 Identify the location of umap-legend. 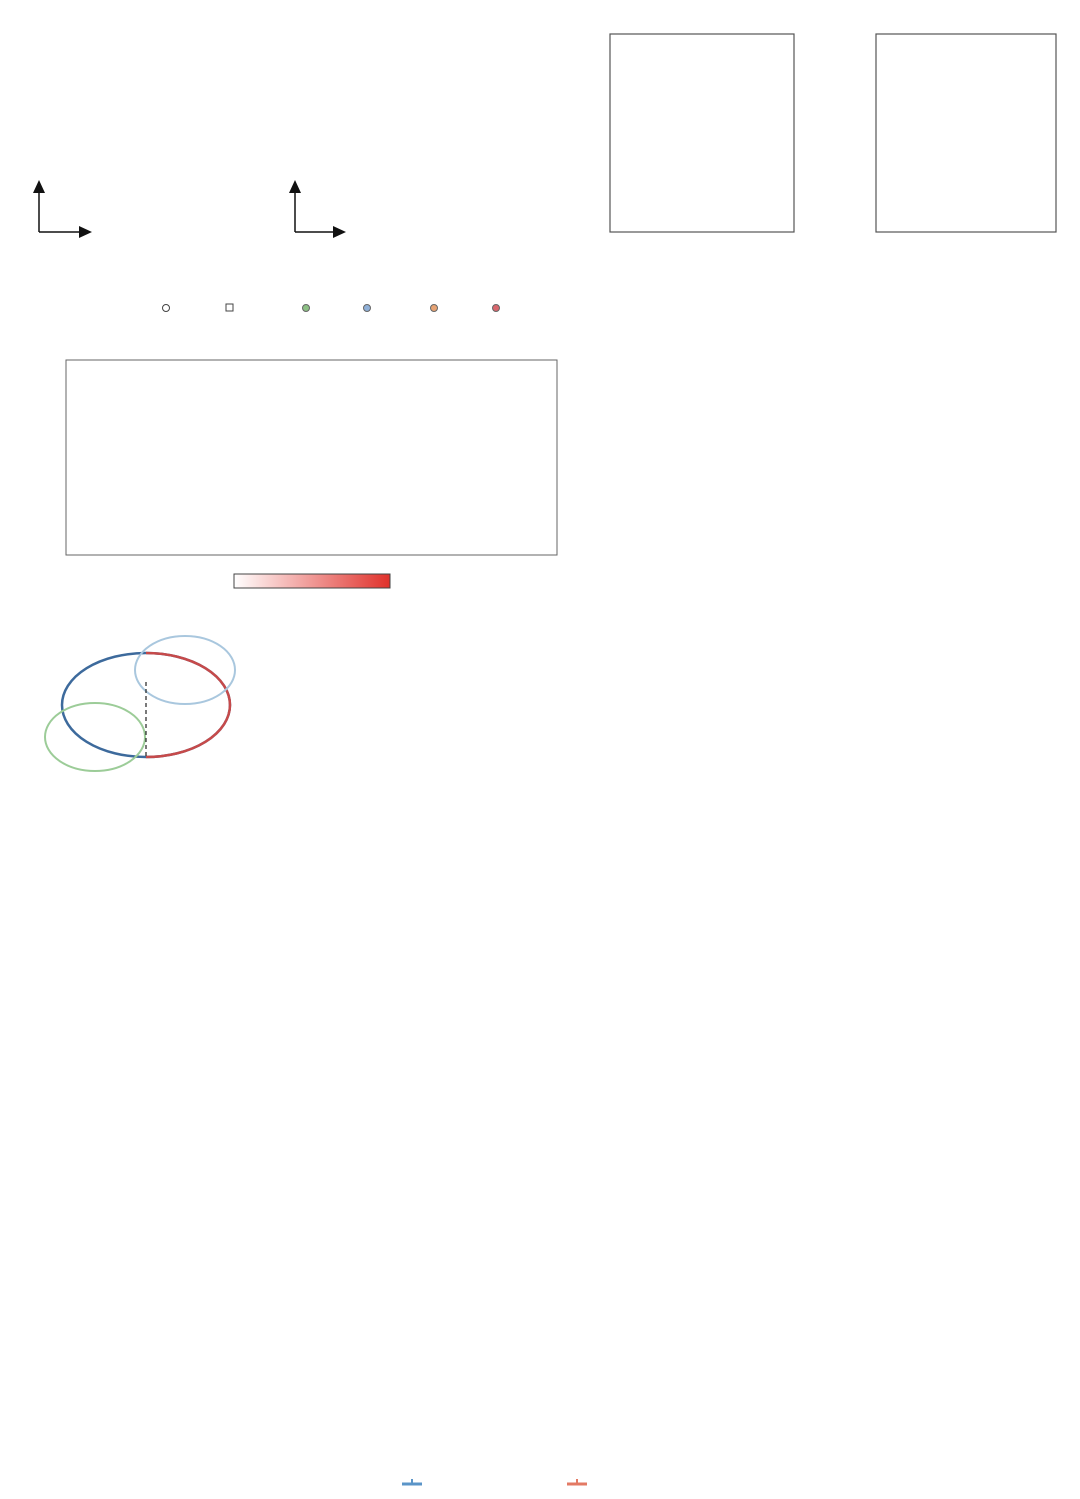
(331, 307).